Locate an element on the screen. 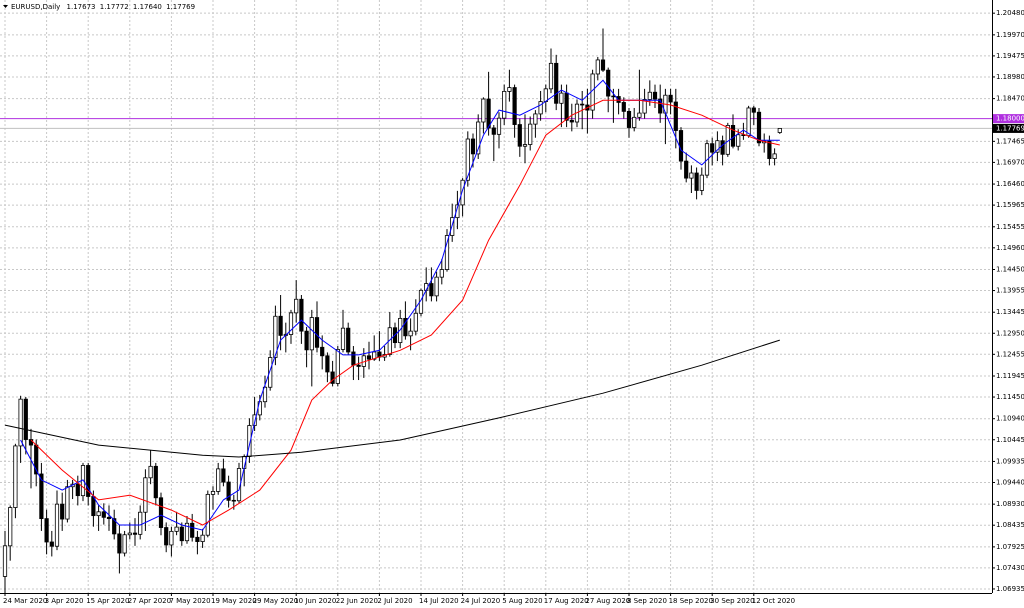 The width and height of the screenshot is (1024, 608). close-value: 1.17769 is located at coordinates (180, 7).